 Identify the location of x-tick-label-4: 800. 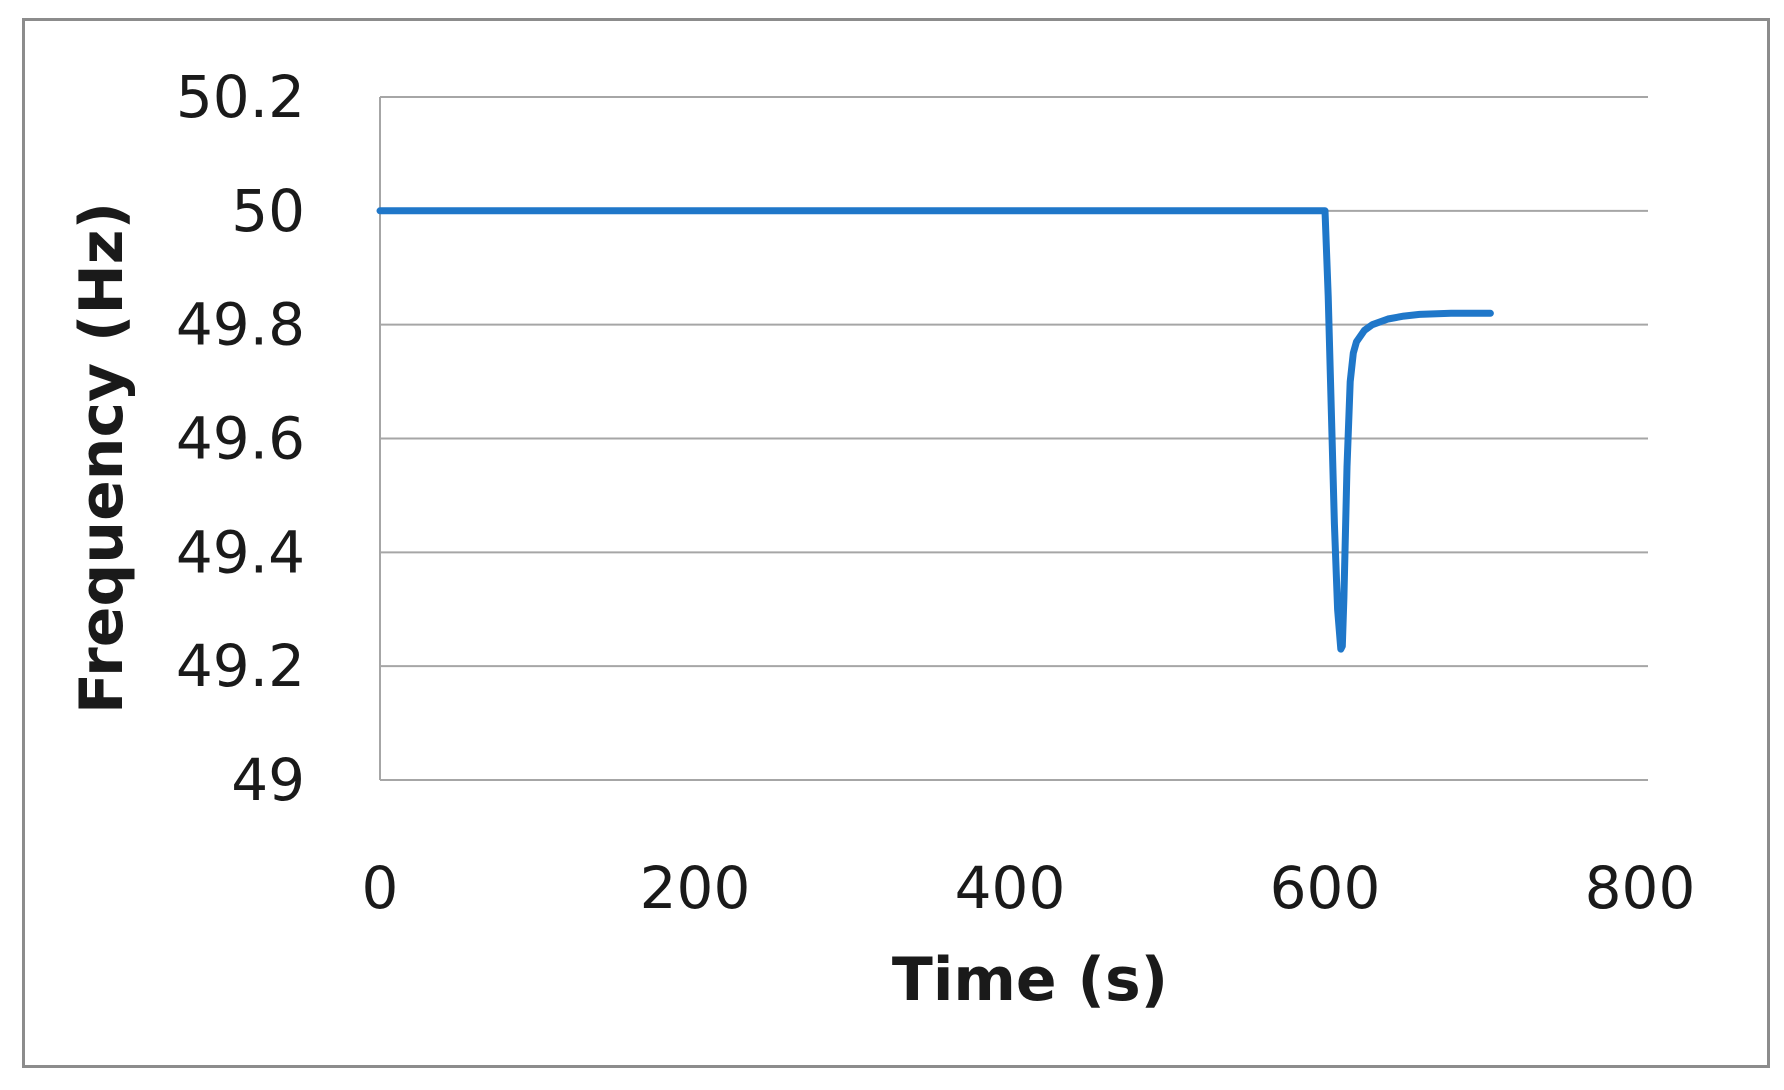
(1640, 888).